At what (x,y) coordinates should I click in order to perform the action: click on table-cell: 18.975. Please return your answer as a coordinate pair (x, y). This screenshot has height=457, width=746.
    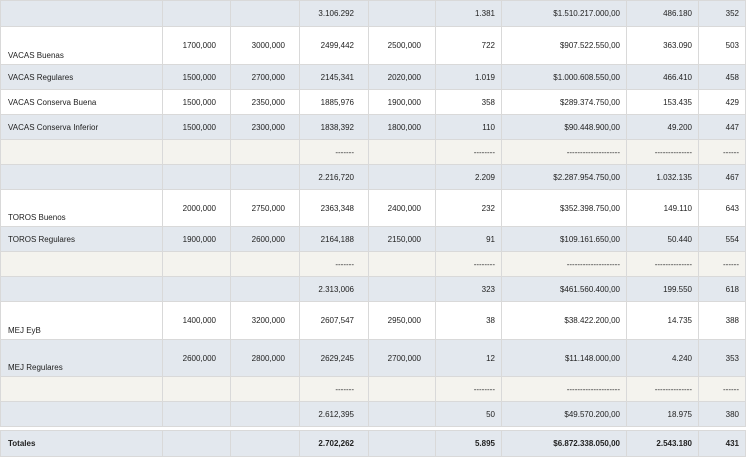
    Looking at the image, I should click on (662, 414).